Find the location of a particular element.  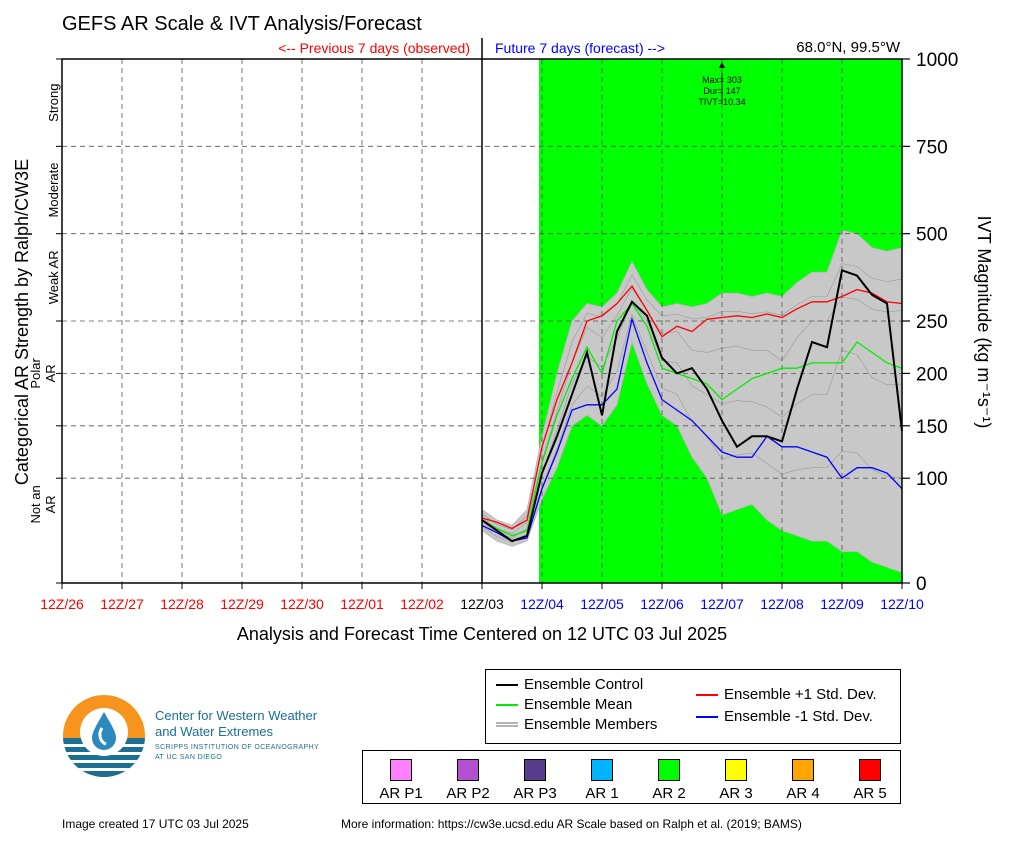

ar-category-label: AR 2 is located at coordinates (669, 793).